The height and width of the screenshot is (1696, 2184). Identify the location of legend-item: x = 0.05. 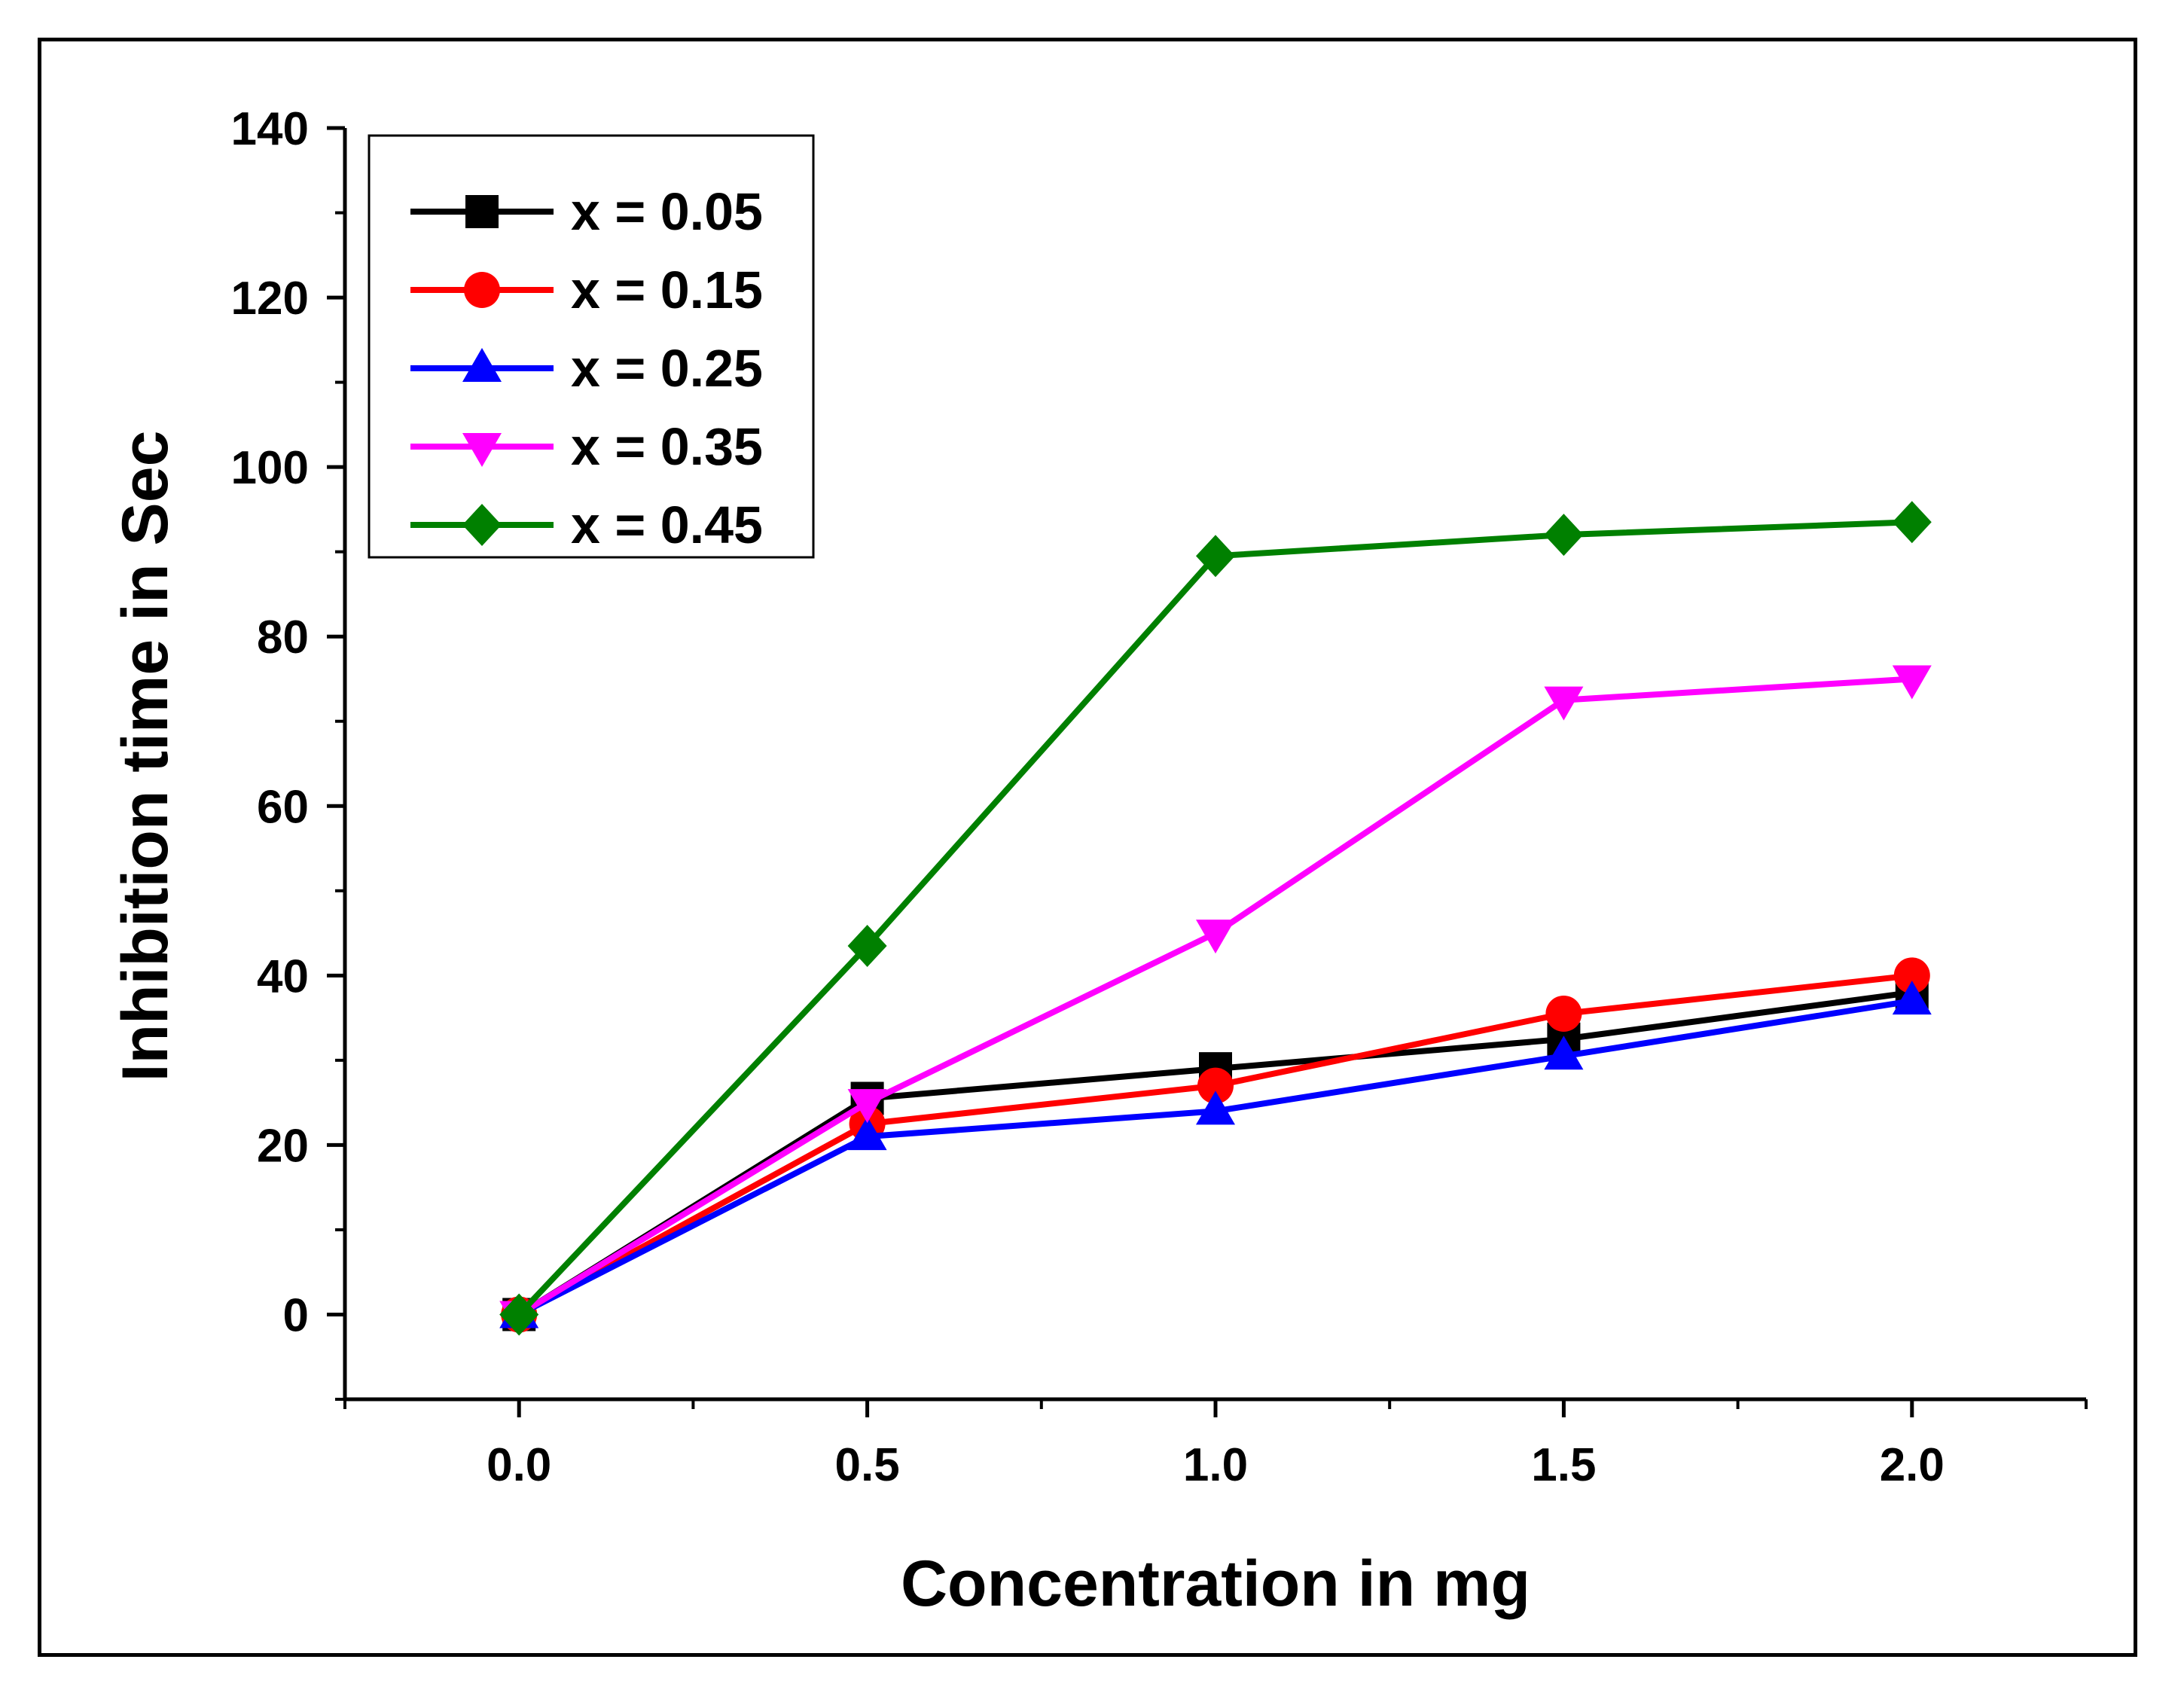
(586, 211).